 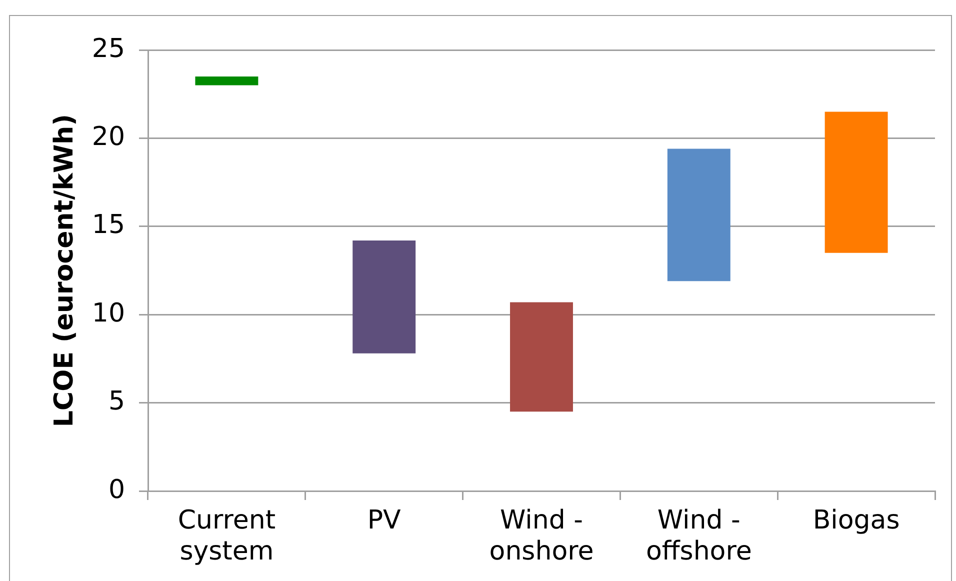 I want to click on y-tick-label: 0, so click(x=116, y=489).